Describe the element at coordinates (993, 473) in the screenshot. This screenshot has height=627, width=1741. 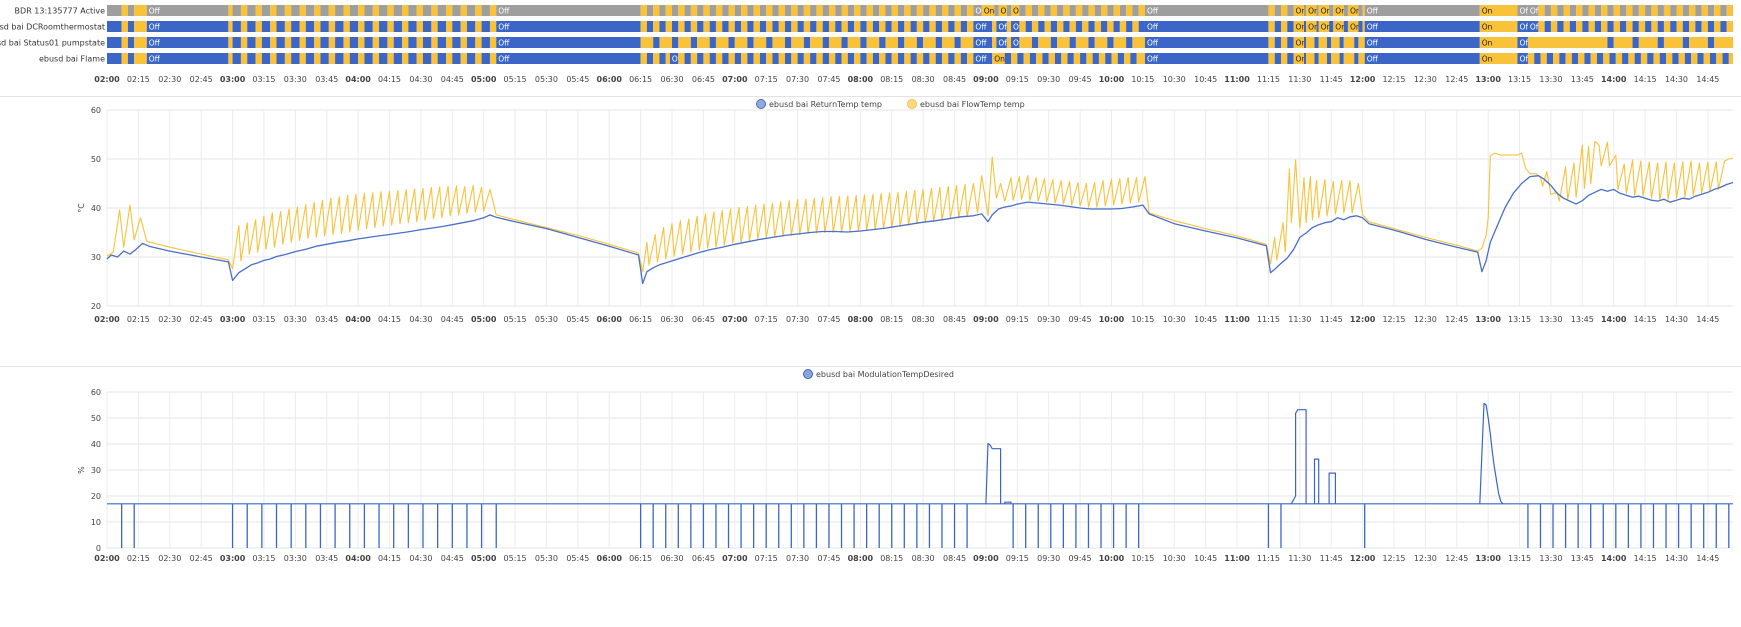
I see `modulation-peak` at that location.